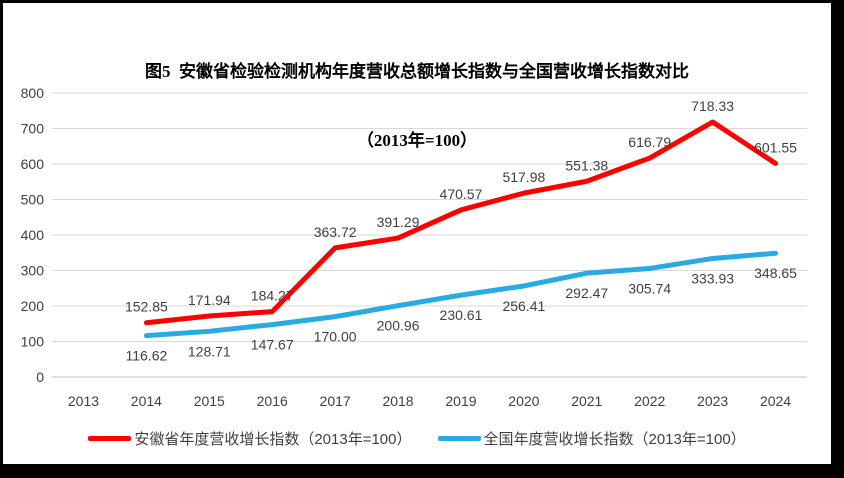 Image resolution: width=844 pixels, height=478 pixels. What do you see at coordinates (712, 106) in the screenshot?
I see `data-label: 718.33` at bounding box center [712, 106].